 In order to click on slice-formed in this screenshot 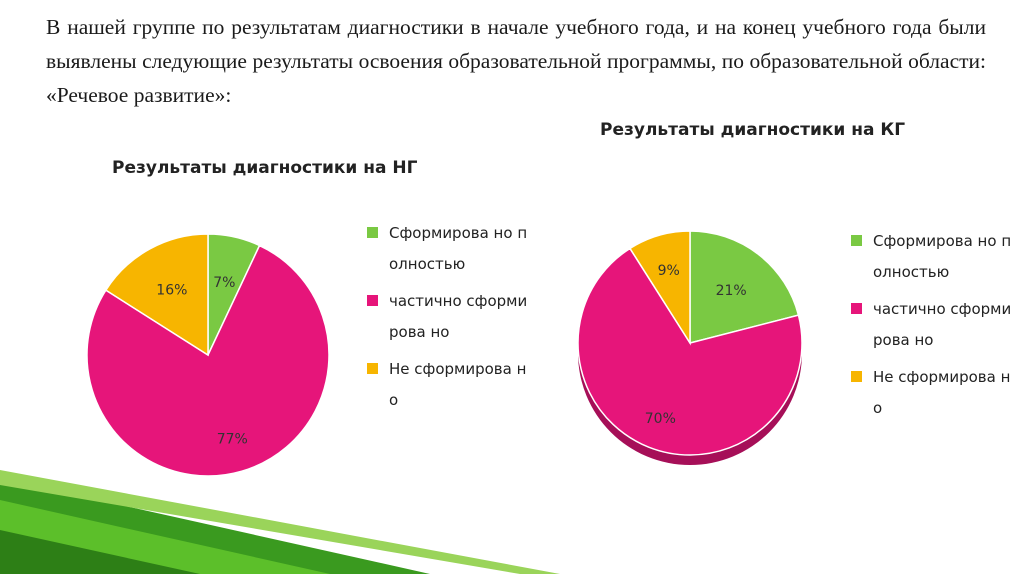, I will do `click(744, 287)`.